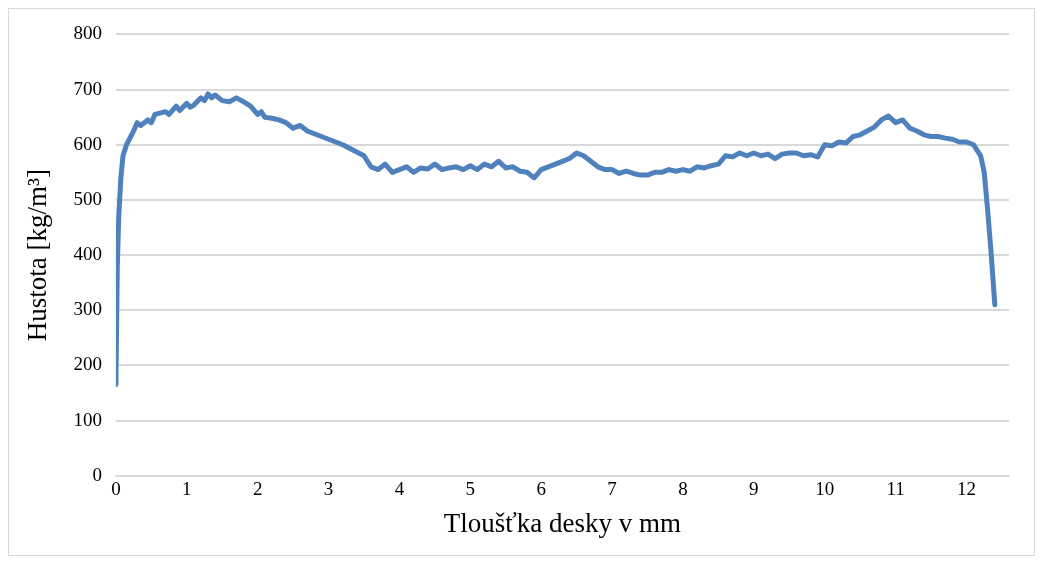  Describe the element at coordinates (87, 88) in the screenshot. I see `y-tick-label: 700` at that location.